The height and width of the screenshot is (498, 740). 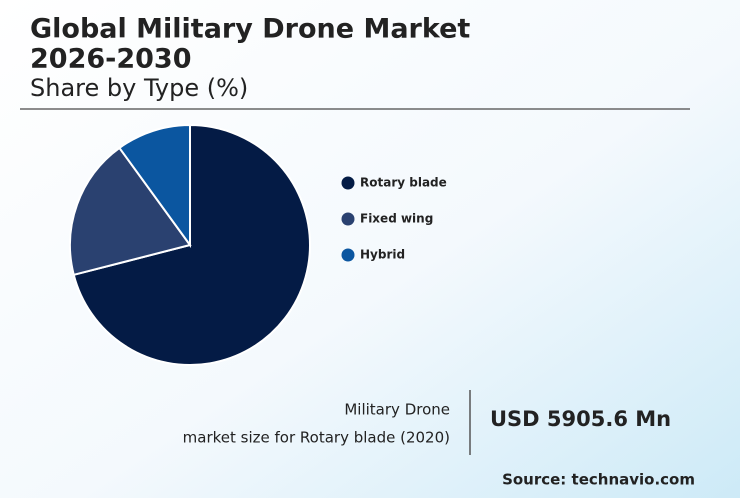 What do you see at coordinates (580, 419) in the screenshot?
I see `highlight-value: USD 5905.6 Mn` at bounding box center [580, 419].